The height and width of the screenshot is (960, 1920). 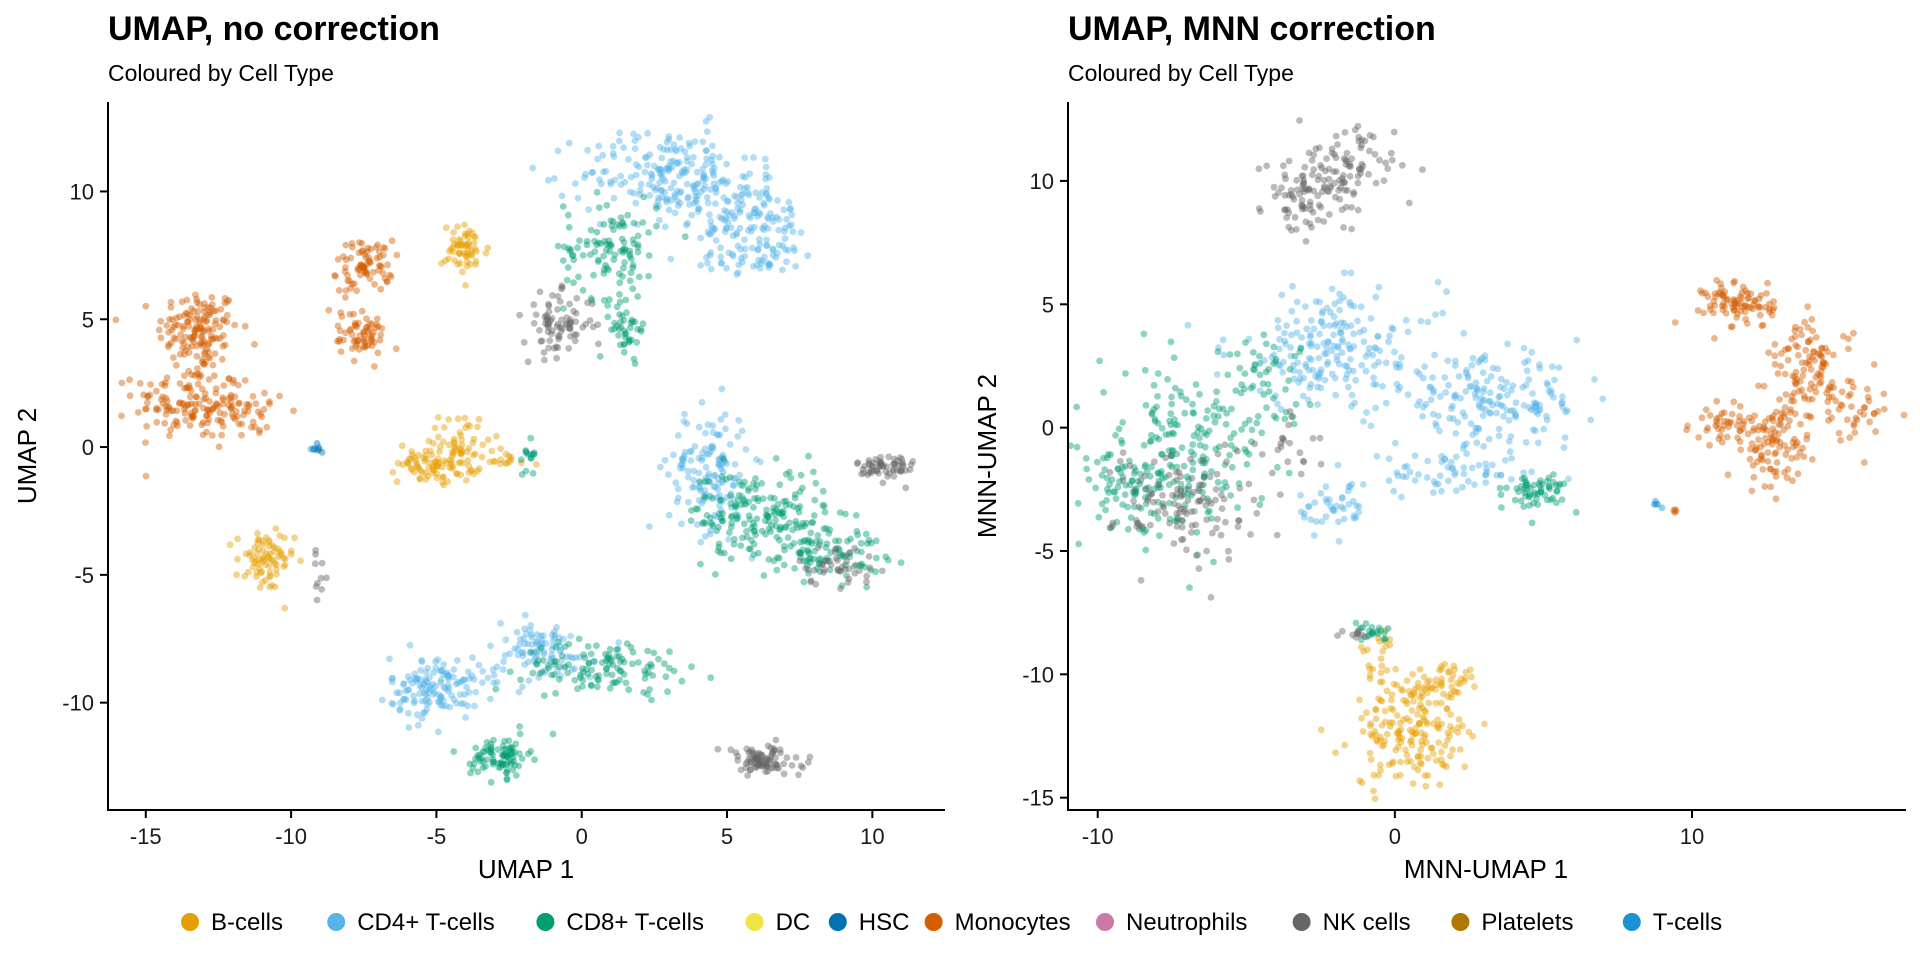 I want to click on legend-label: Platelets, so click(x=1527, y=922).